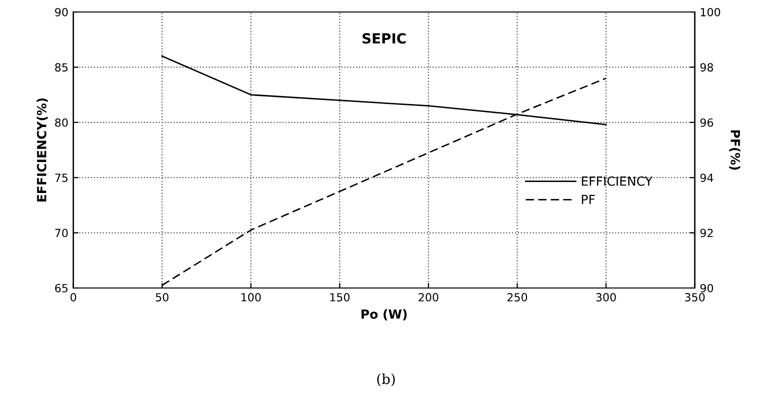 The image size is (772, 400). What do you see at coordinates (384, 314) in the screenshot?
I see `x-axis-title: Po (W)` at bounding box center [384, 314].